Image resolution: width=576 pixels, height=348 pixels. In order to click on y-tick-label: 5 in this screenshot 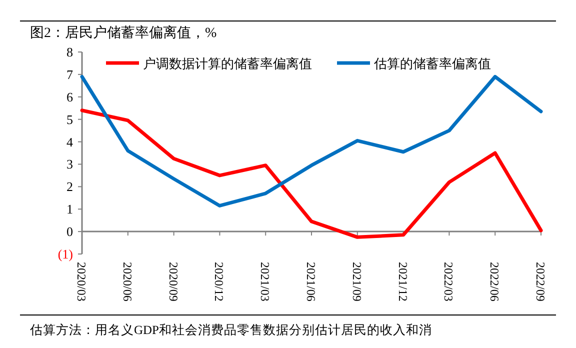, I will do `click(69, 119)`.